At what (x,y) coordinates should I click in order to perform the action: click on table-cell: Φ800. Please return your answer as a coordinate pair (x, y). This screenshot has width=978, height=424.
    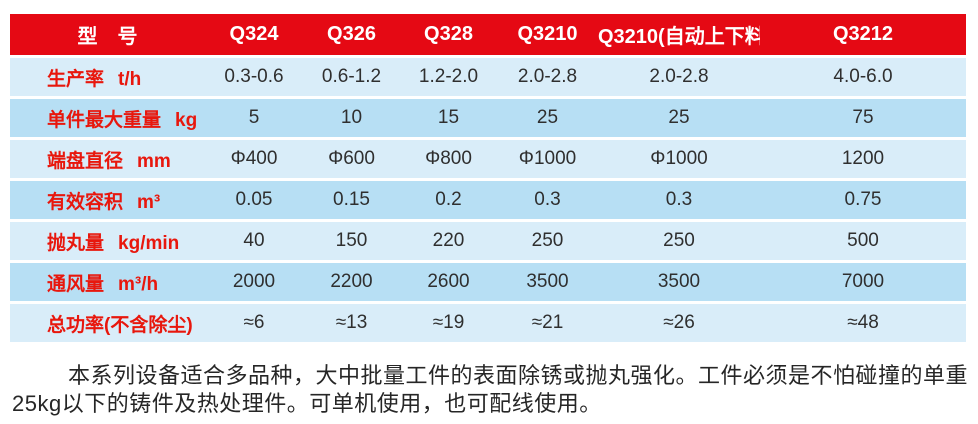
    Looking at the image, I should click on (448, 159).